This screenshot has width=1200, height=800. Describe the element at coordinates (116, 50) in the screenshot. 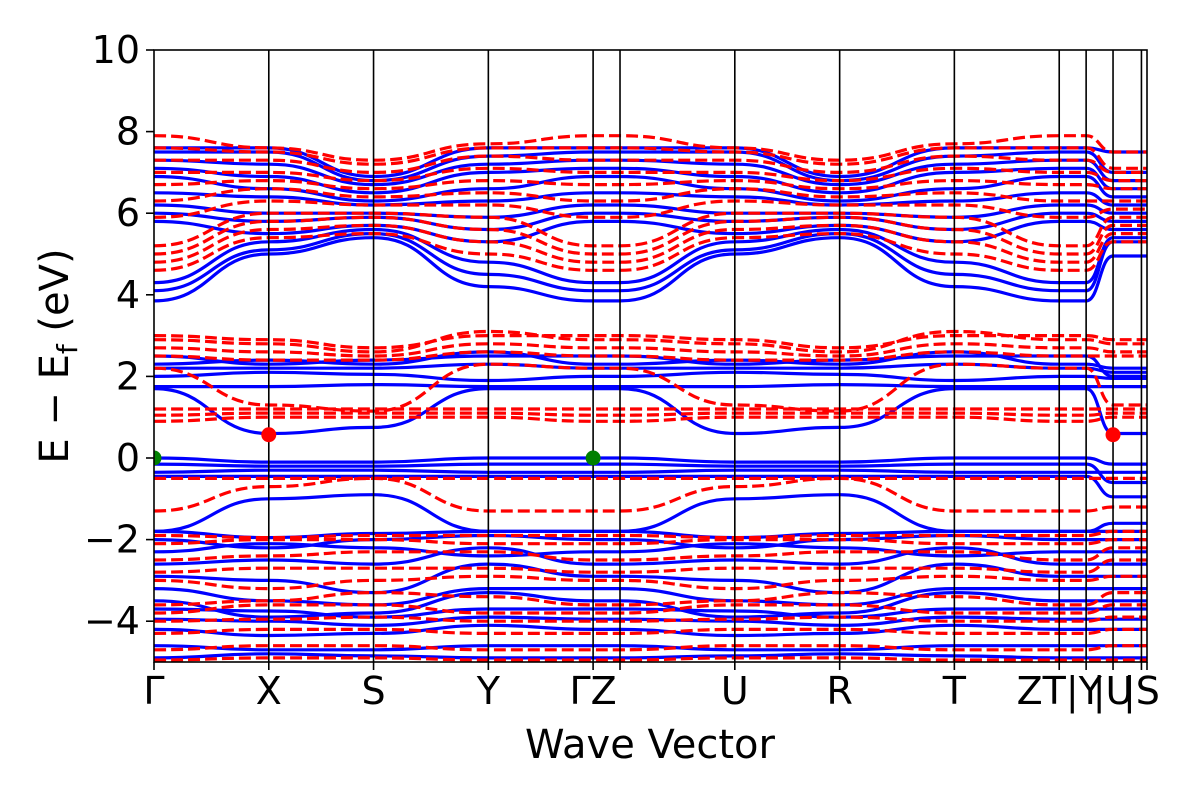

I see `y-tick-label: 10` at that location.